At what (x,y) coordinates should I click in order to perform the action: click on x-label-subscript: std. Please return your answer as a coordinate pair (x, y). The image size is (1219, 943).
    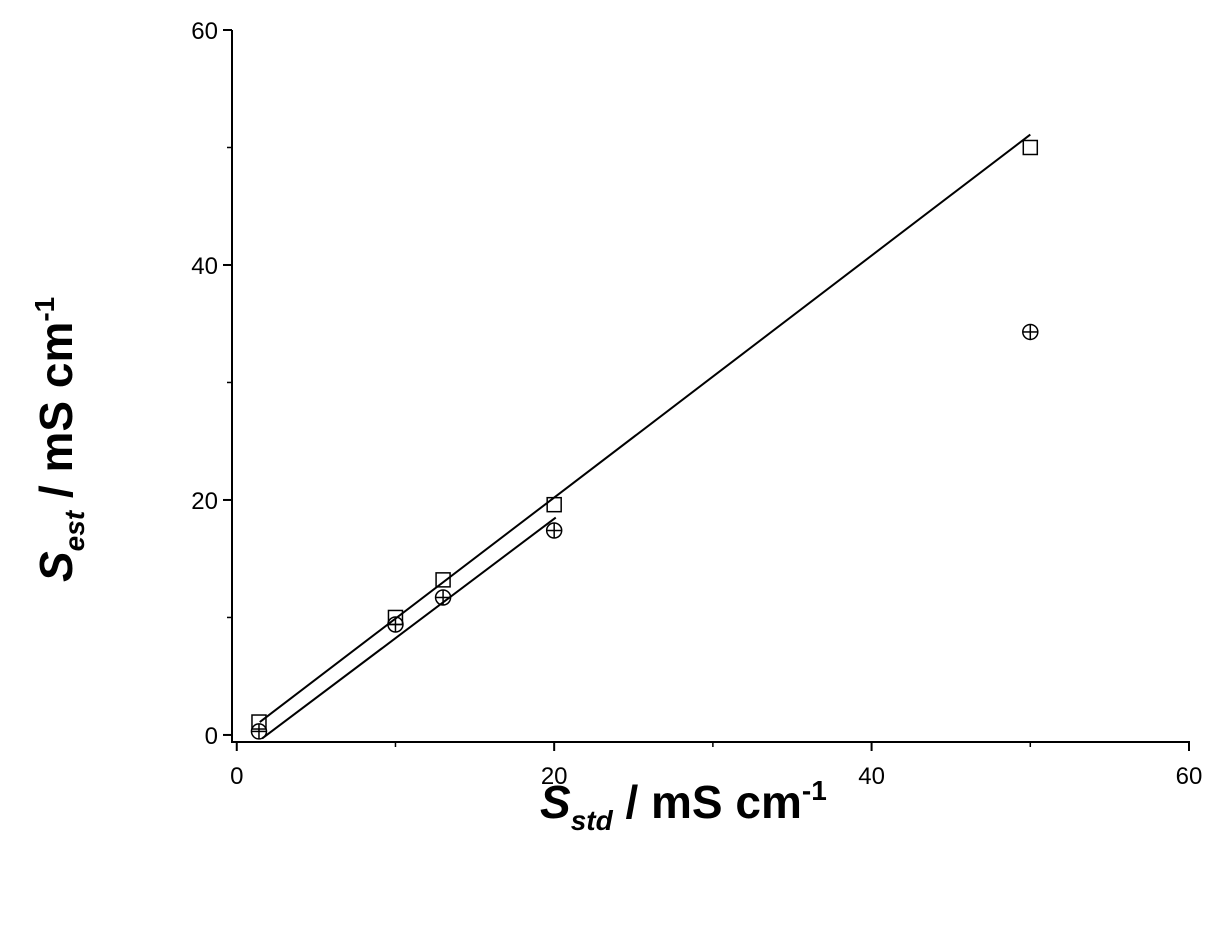
    Looking at the image, I should click on (592, 820).